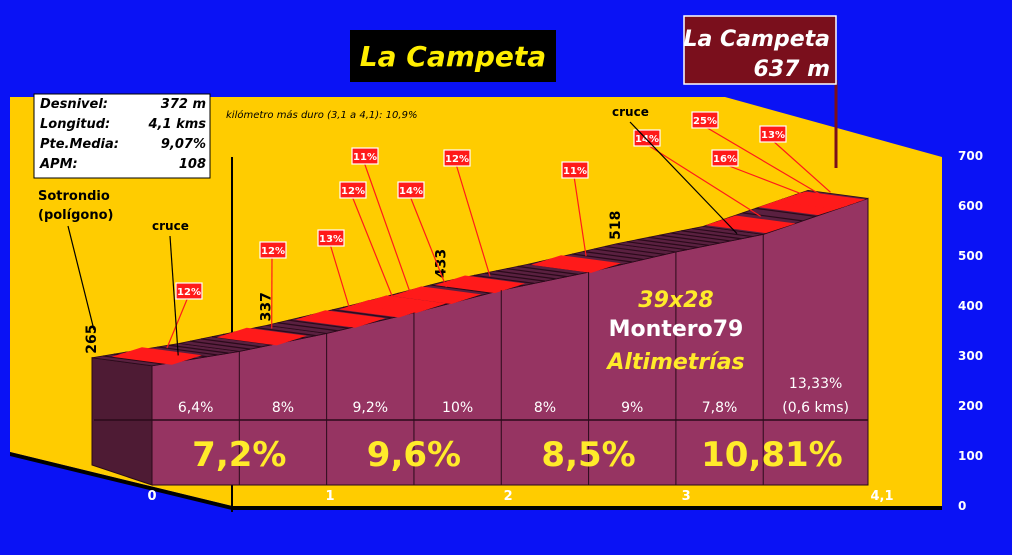 The height and width of the screenshot is (555, 1012). I want to click on ramp-tag-label: 13%, so click(331, 239).